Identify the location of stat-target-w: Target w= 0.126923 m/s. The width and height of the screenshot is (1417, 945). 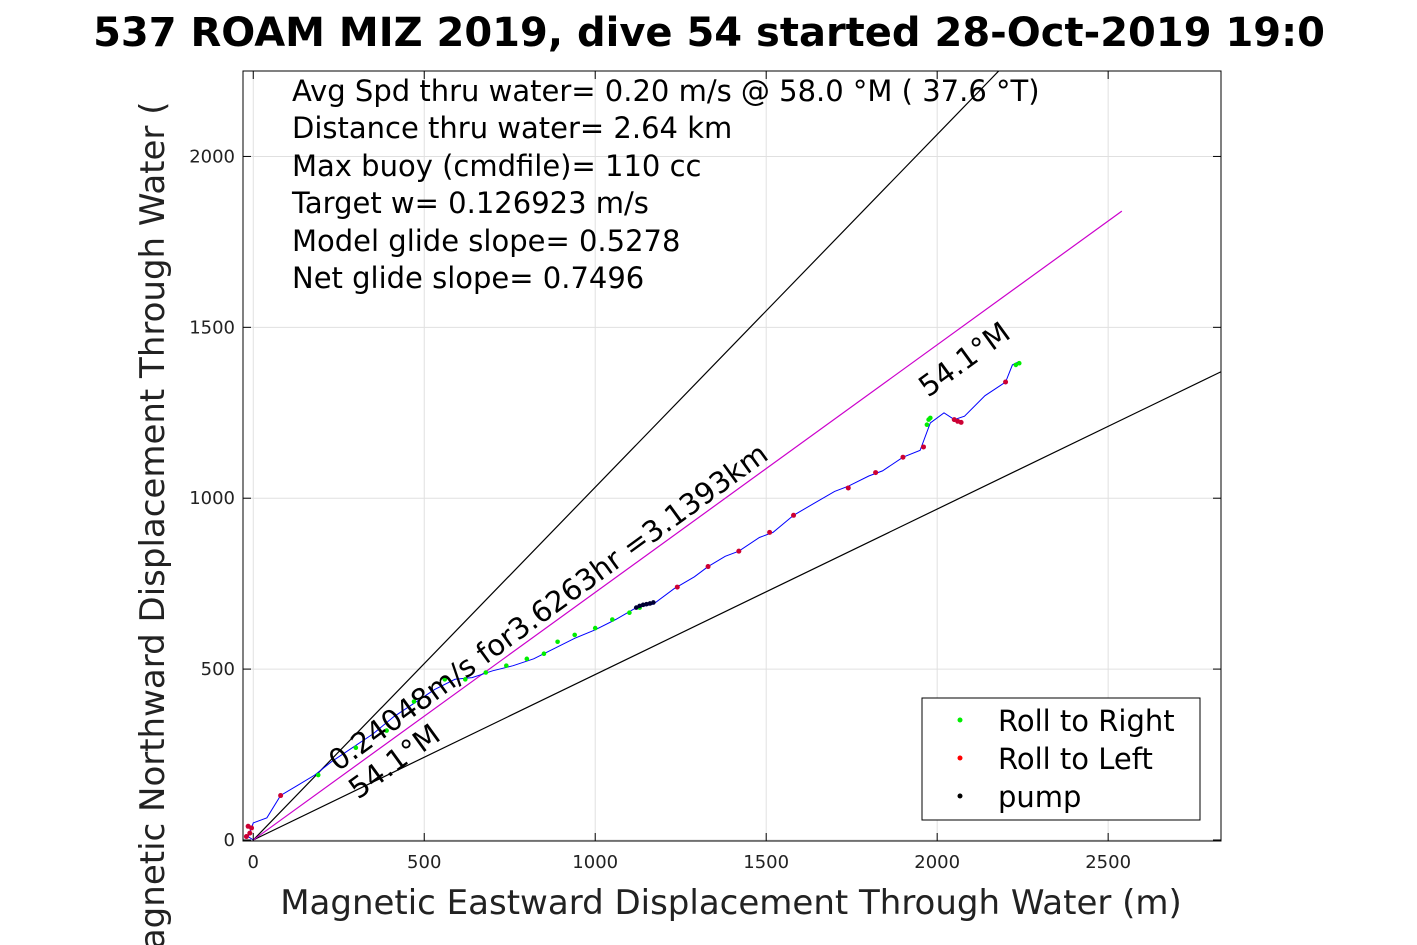
(470, 203).